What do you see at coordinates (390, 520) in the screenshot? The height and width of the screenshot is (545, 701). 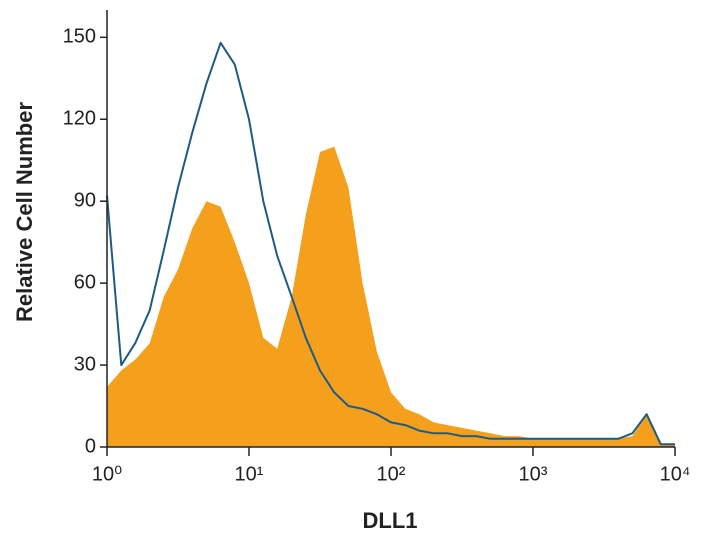 I see `x-axis-label: DLL1` at bounding box center [390, 520].